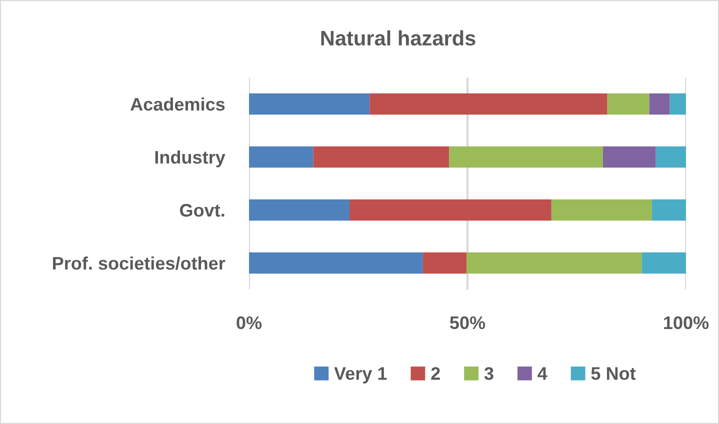 This screenshot has width=719, height=424. What do you see at coordinates (543, 373) in the screenshot?
I see `legend-label: 4` at bounding box center [543, 373].